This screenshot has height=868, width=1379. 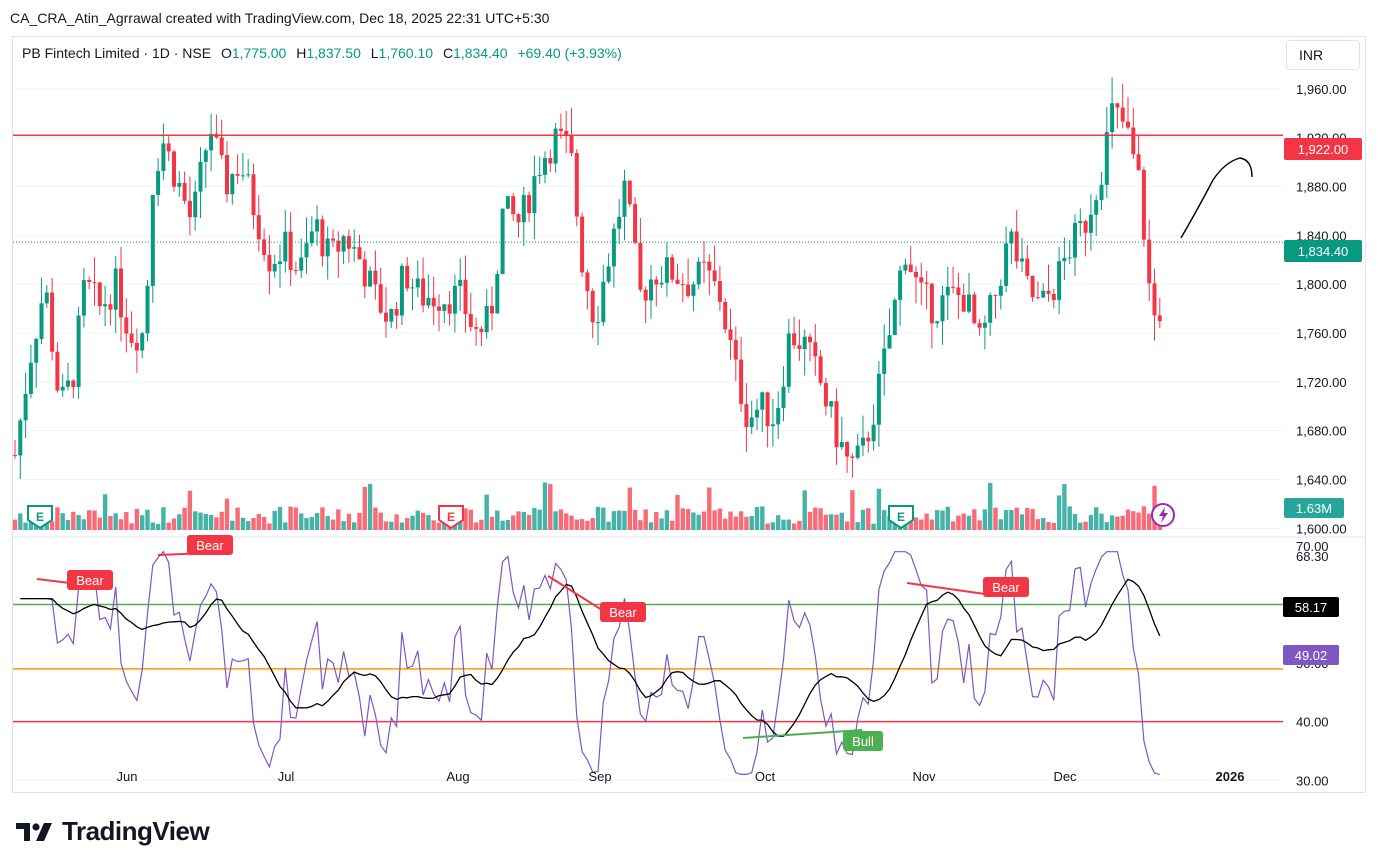 I want to click on open-value: 1,775.00, so click(x=259, y=53).